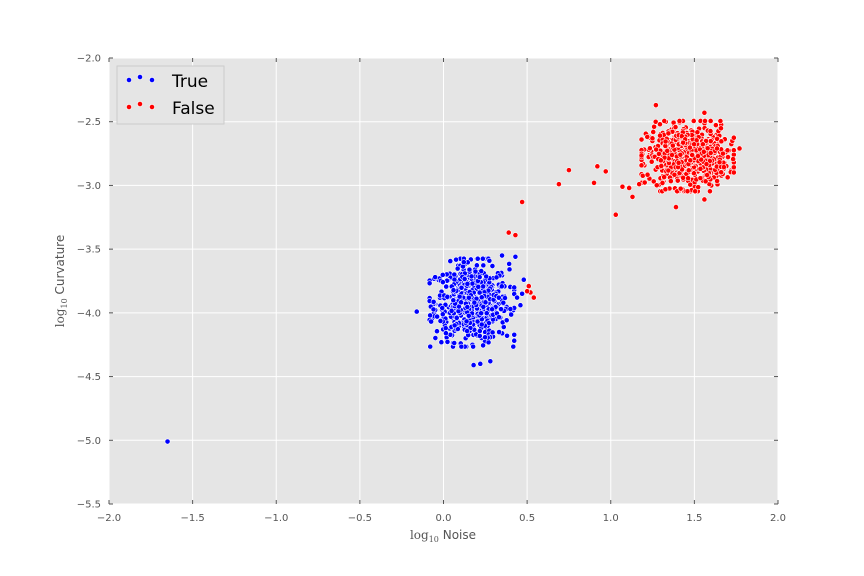 This screenshot has width=864, height=576. What do you see at coordinates (89, 250) in the screenshot?
I see `y-tick-label: −3.5` at bounding box center [89, 250].